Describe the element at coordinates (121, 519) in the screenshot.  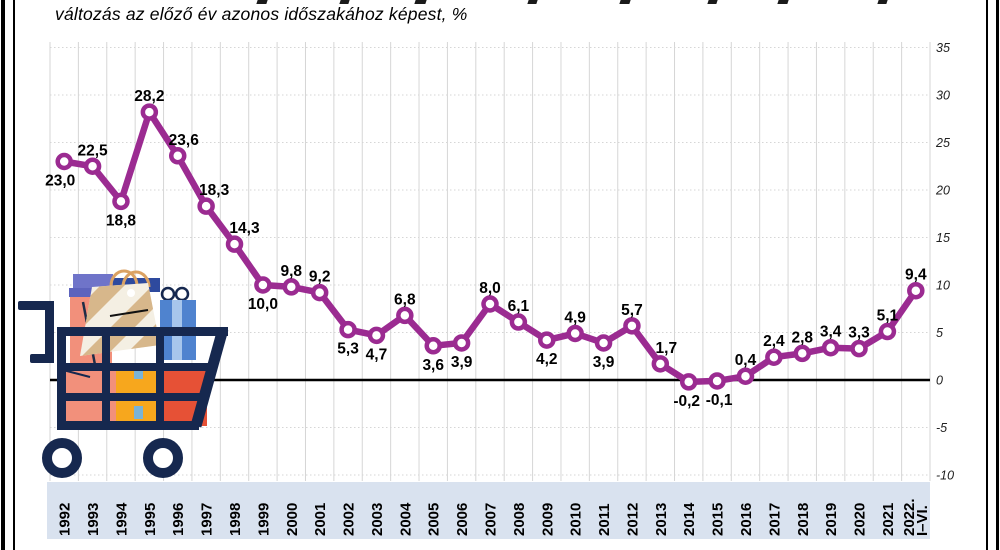
I see `x-tick-label: 1994` at that location.